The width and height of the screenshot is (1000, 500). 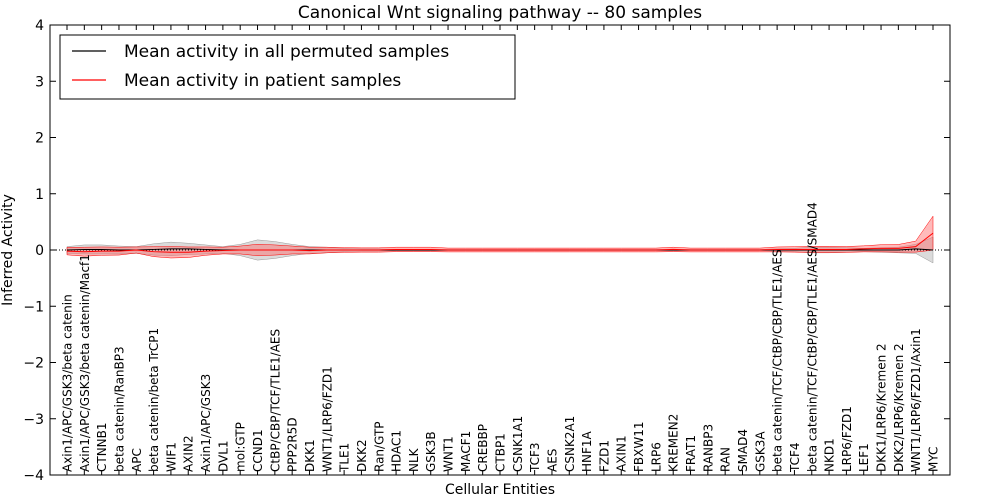 What do you see at coordinates (85, 363) in the screenshot?
I see `x-tick-label: Axin1/APC/GSK3/beta catenin/Macf1` at bounding box center [85, 363].